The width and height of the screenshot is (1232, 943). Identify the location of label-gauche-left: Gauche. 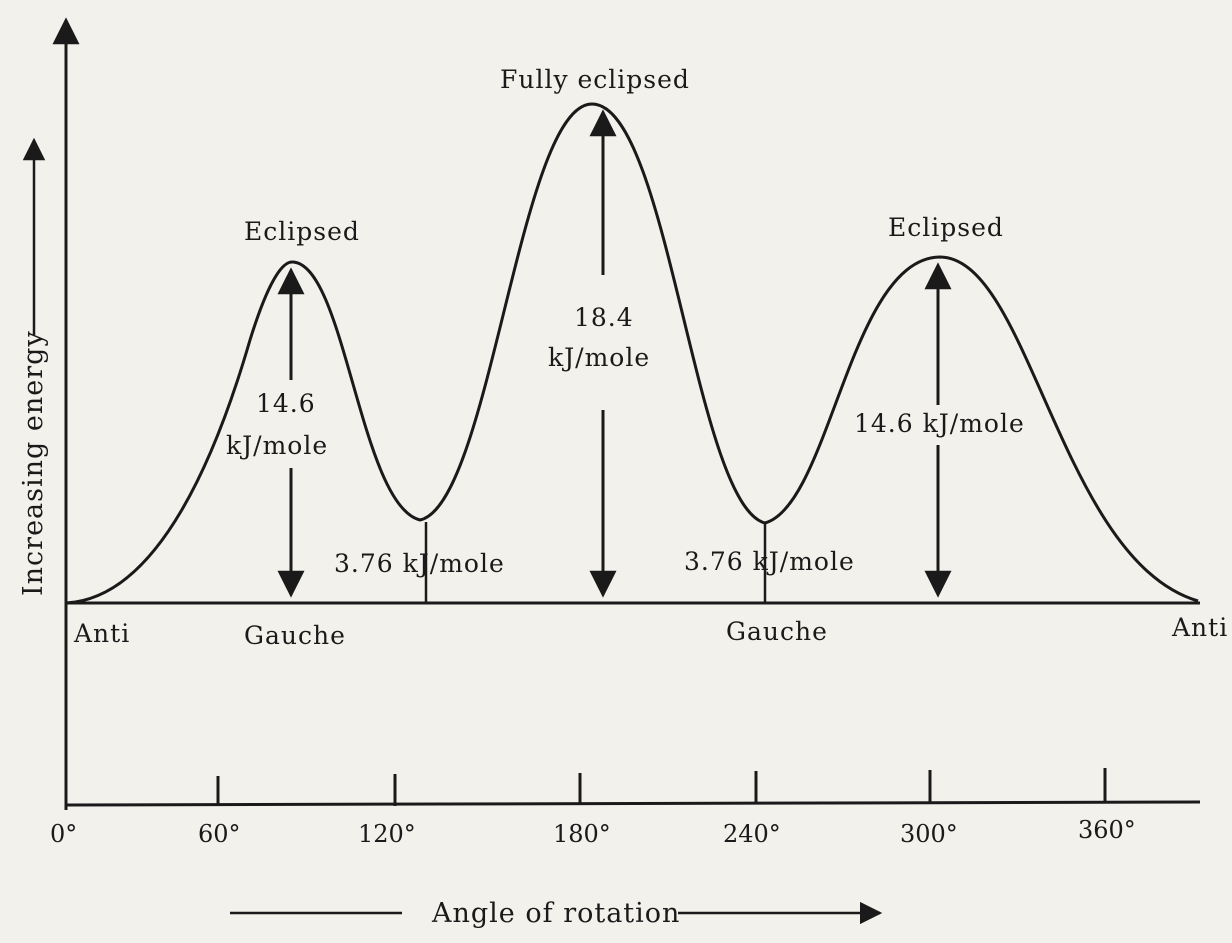
(295, 635).